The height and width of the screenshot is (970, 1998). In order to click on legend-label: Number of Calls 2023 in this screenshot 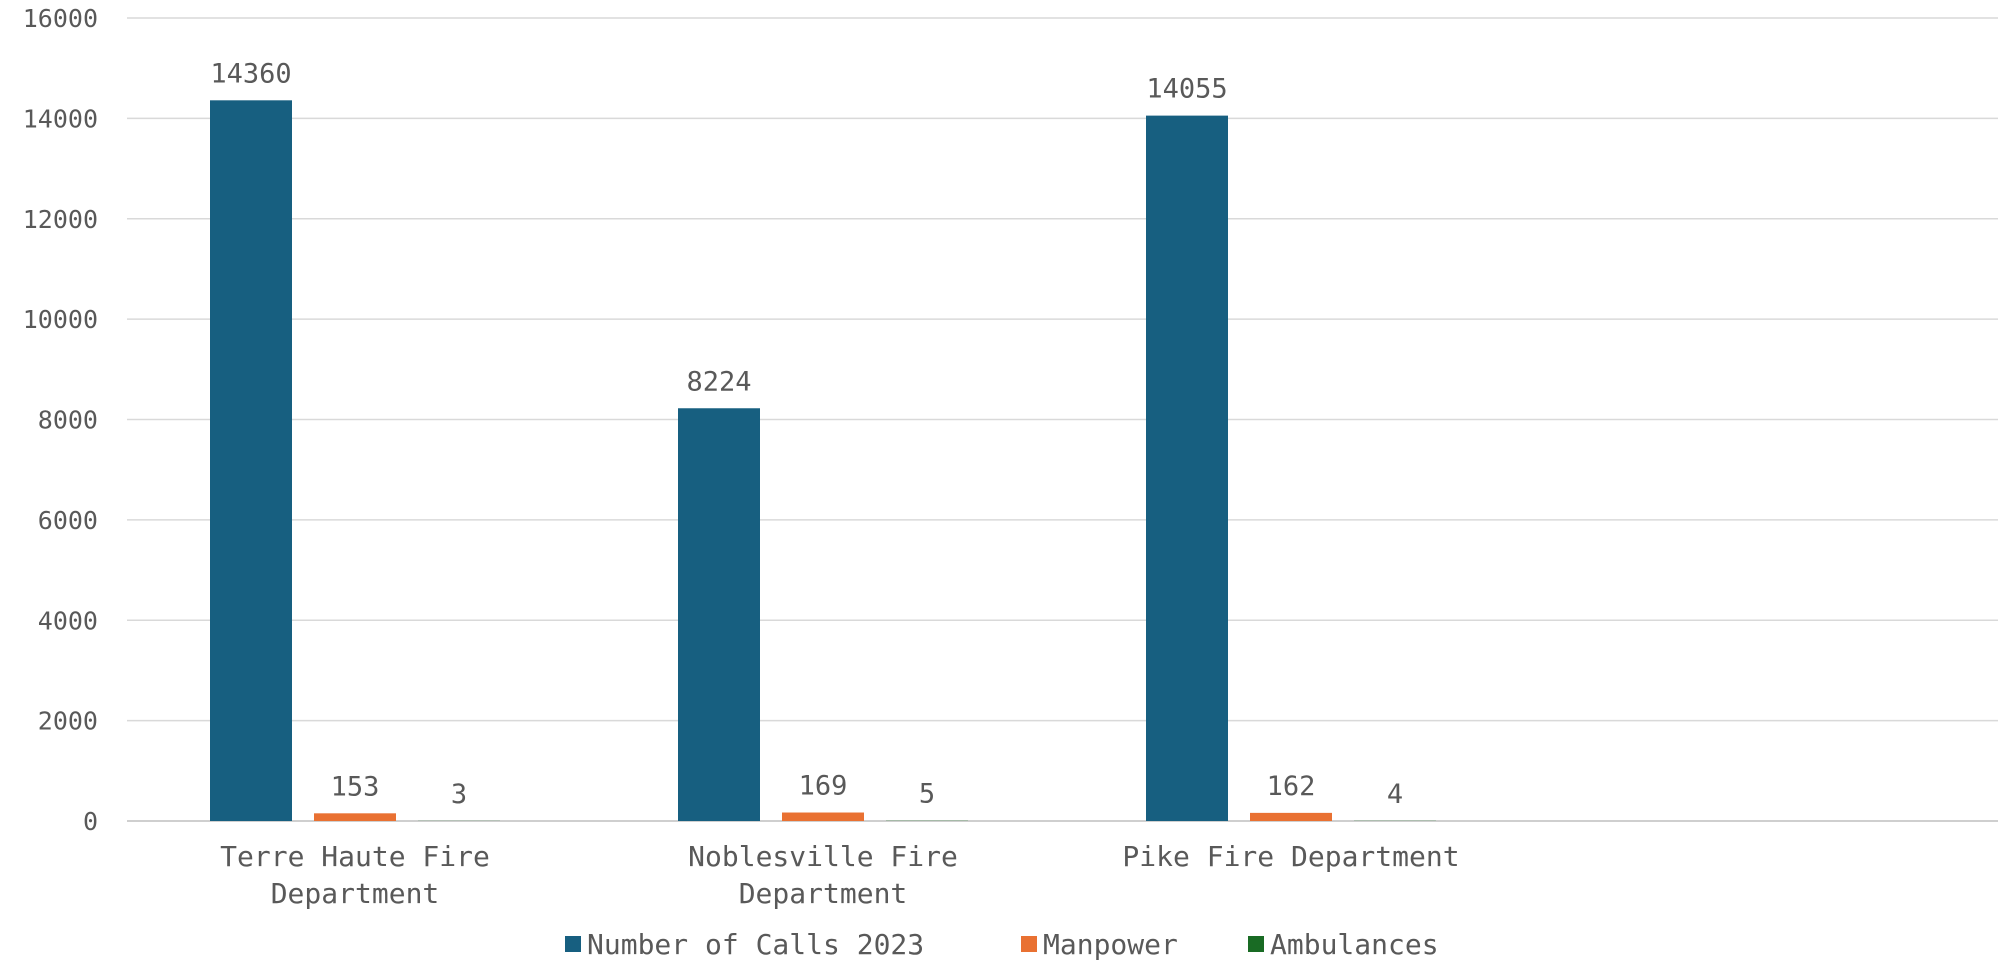, I will do `click(755, 944)`.